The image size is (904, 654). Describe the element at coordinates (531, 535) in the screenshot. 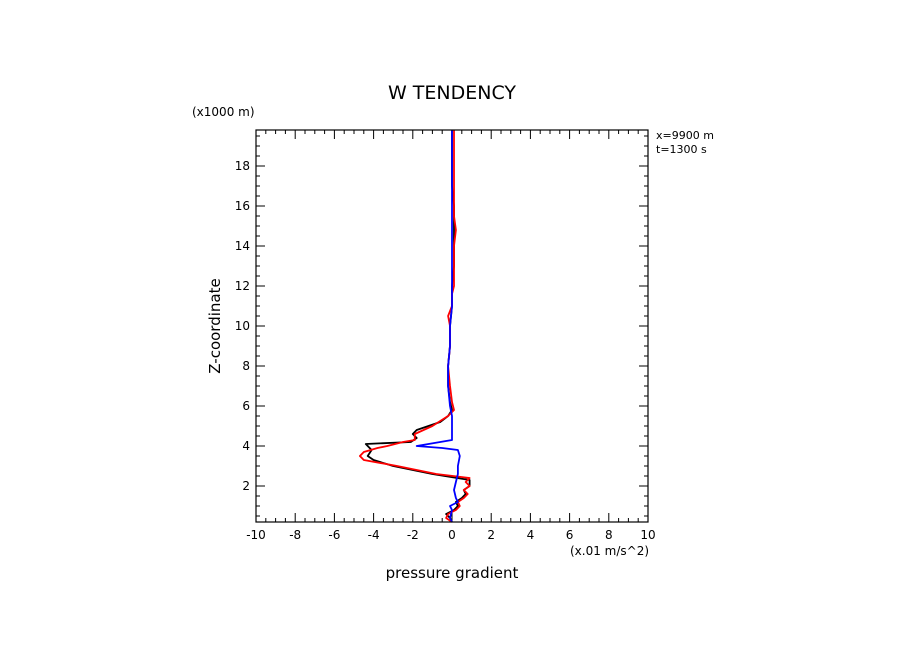

I see `x-tick-label: 4` at that location.